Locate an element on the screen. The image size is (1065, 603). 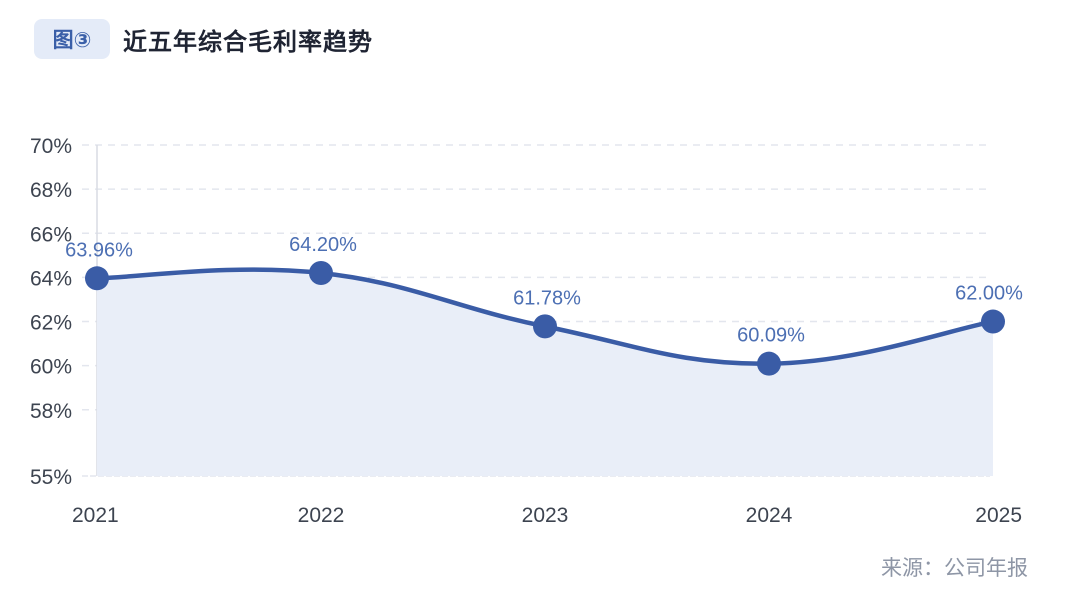
data-label: 61.78% is located at coordinates (547, 298).